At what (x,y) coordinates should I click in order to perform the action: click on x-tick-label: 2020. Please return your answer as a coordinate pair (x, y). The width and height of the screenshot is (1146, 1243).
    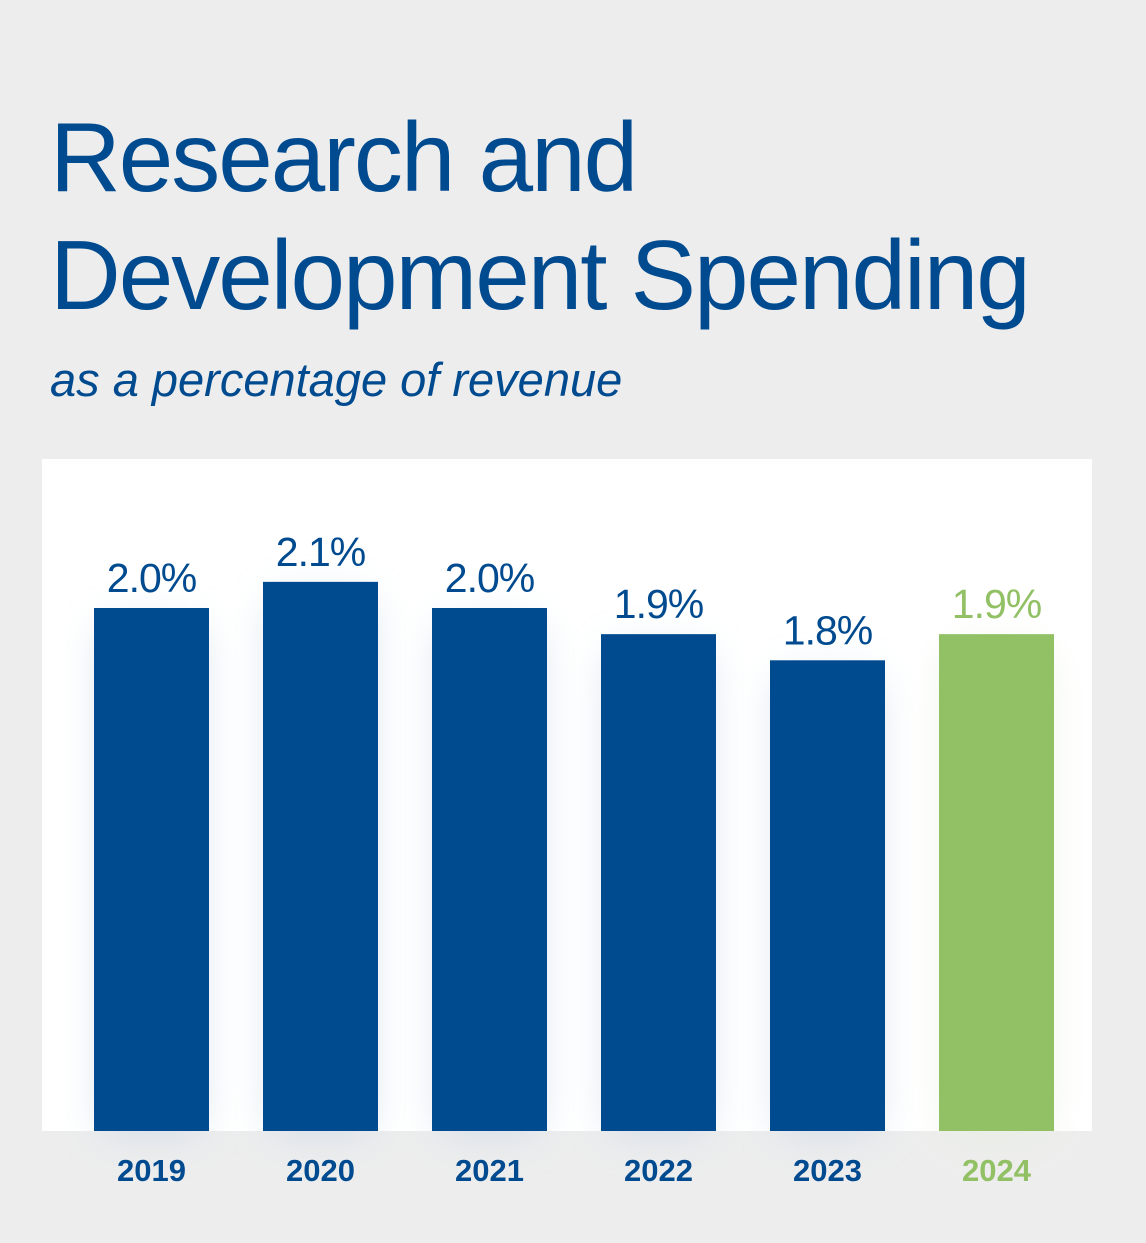
    Looking at the image, I should click on (320, 1170).